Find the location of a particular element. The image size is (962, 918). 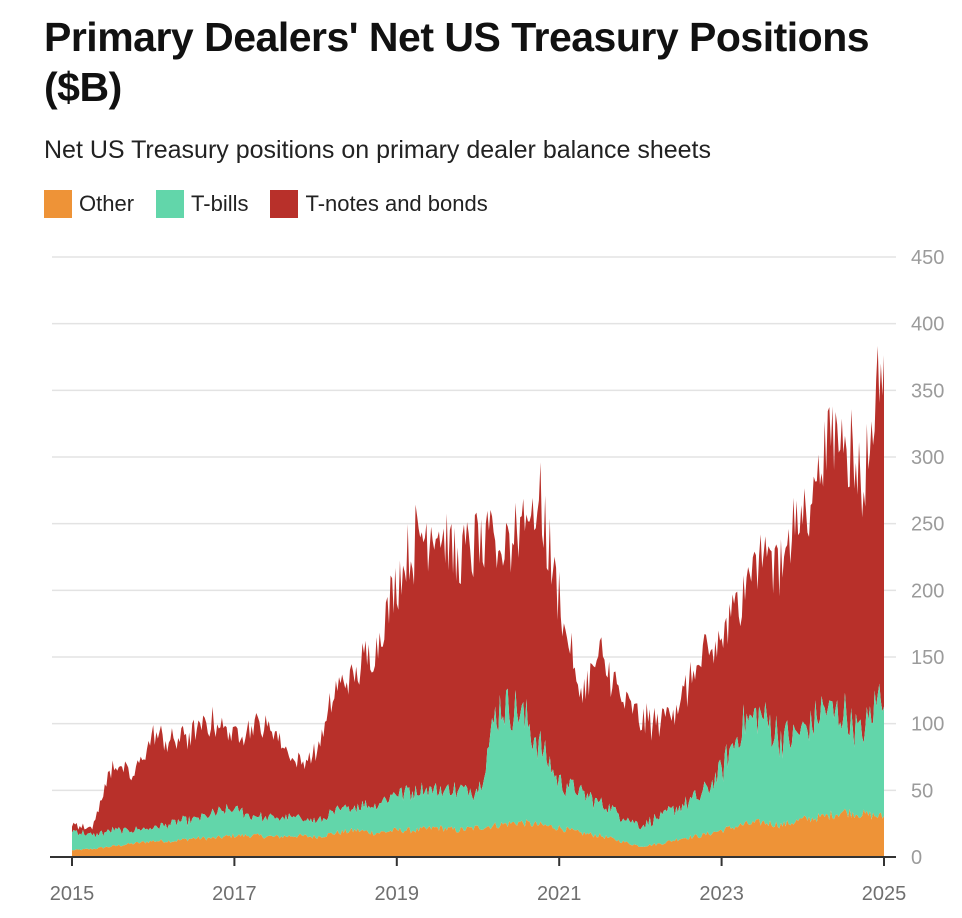

legend-label-other: Other is located at coordinates (107, 203).